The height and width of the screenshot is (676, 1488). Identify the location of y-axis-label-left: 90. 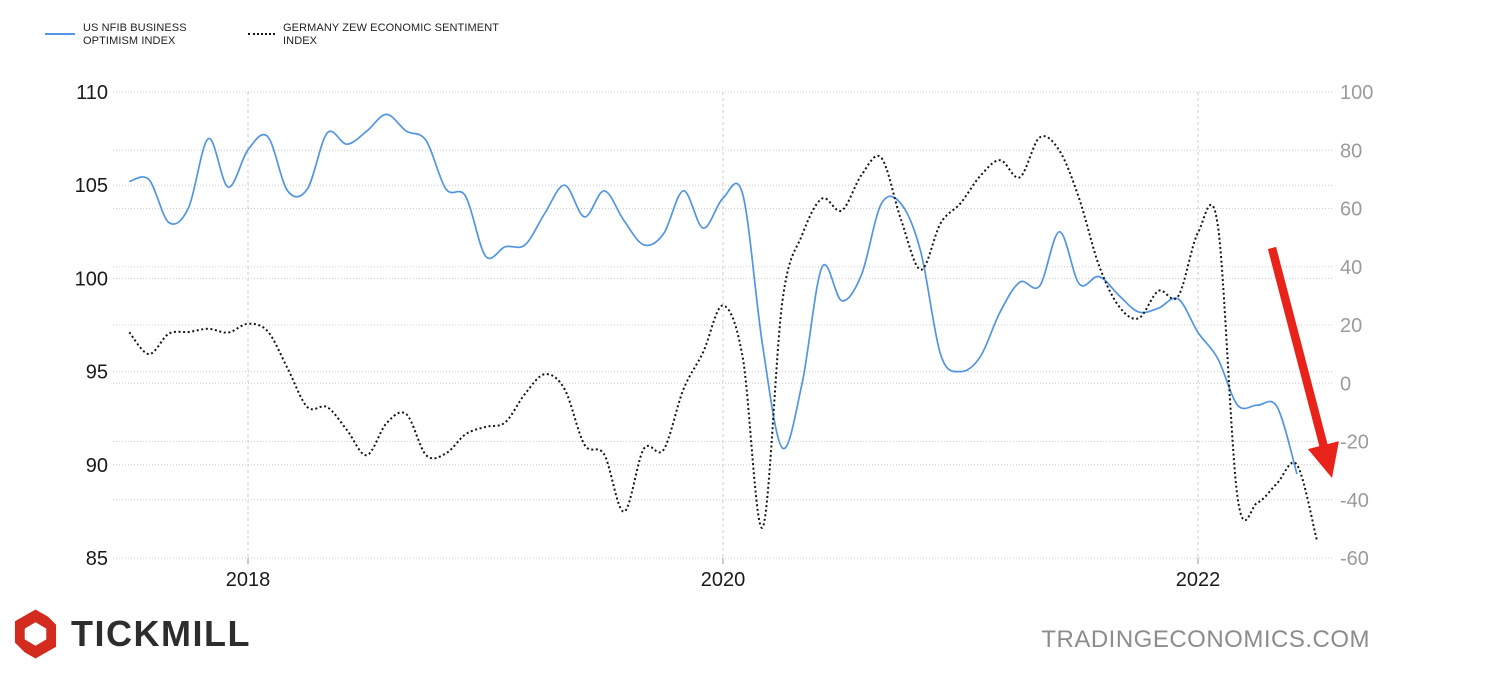
(97, 466).